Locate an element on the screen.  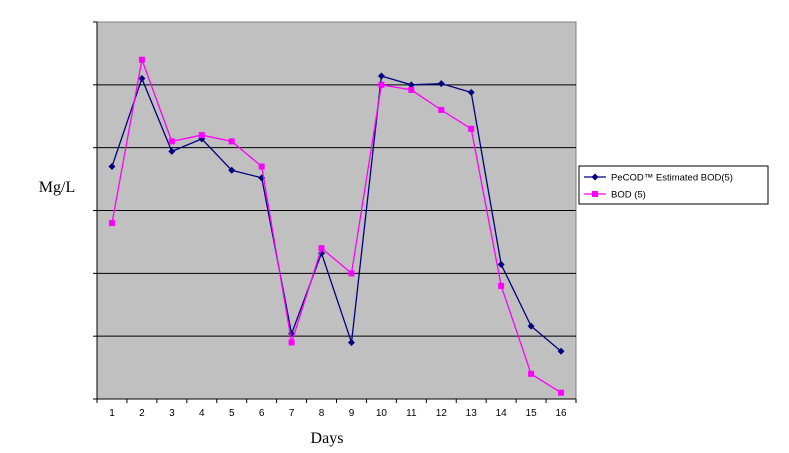
x-tick-label: 1 is located at coordinates (112, 413).